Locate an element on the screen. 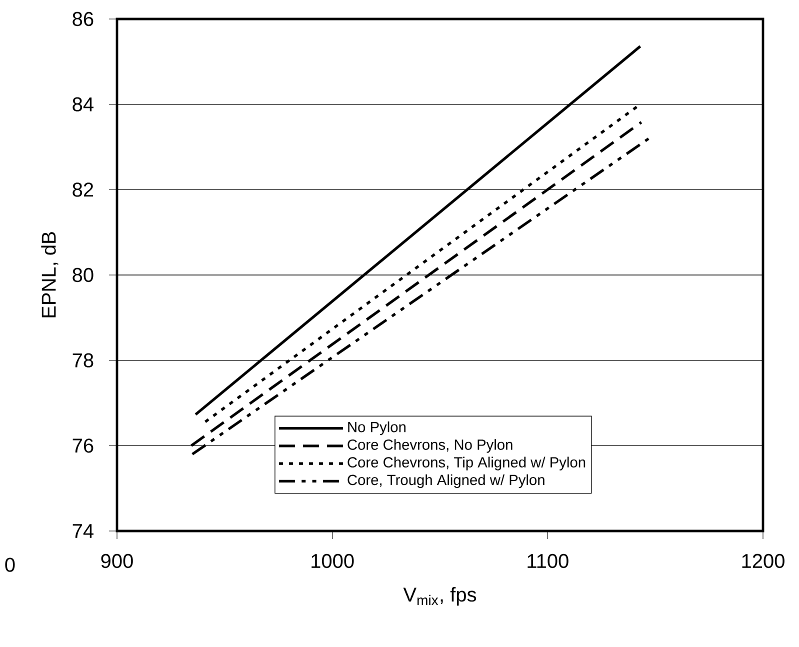 Image resolution: width=799 pixels, height=647 pixels. x-tick-label: 1200 is located at coordinates (763, 561).